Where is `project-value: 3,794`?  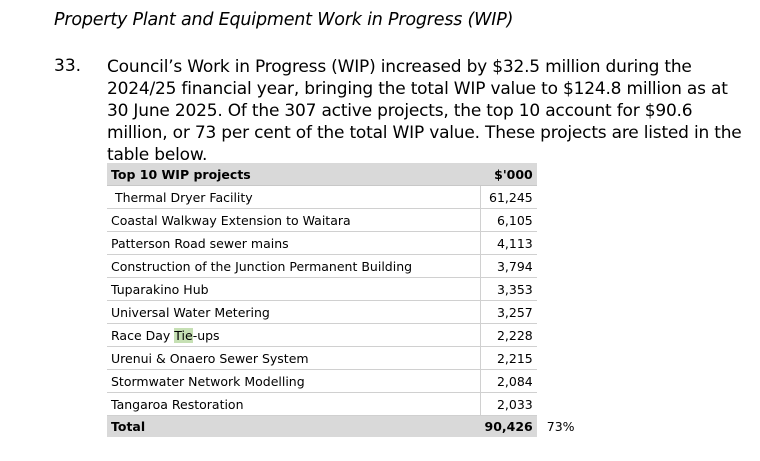 project-value: 3,794 is located at coordinates (508, 266).